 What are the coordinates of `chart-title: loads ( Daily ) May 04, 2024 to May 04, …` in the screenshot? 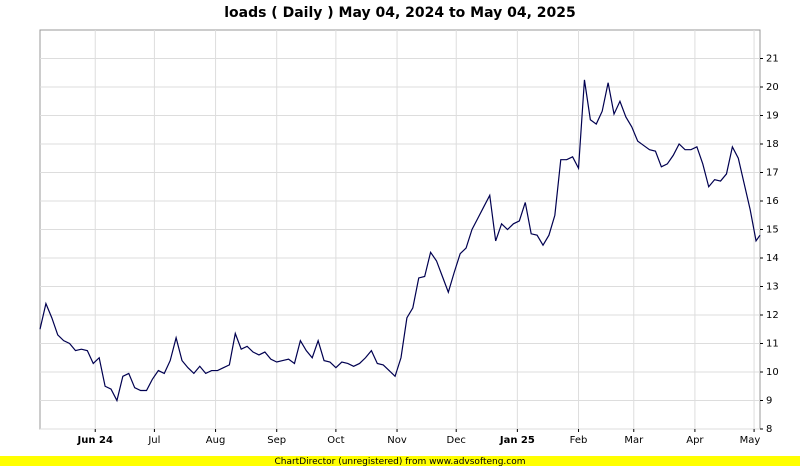 It's located at (400, 13).